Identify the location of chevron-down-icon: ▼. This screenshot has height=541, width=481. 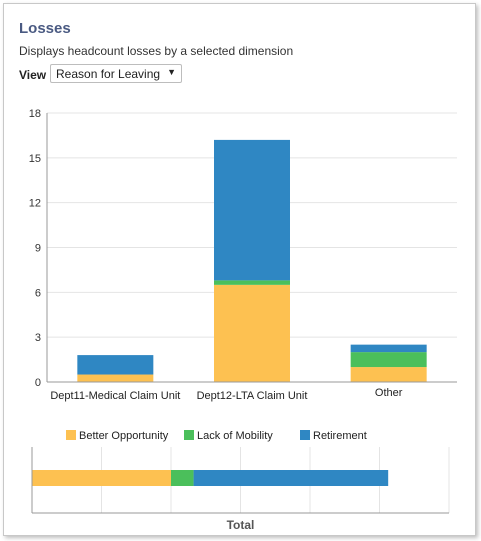
(171, 72).